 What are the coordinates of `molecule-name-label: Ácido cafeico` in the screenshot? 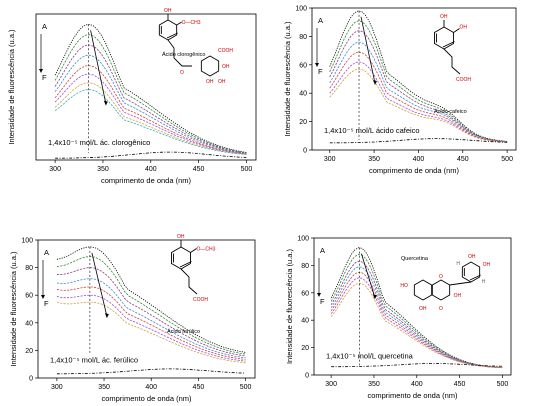 It's located at (450, 111).